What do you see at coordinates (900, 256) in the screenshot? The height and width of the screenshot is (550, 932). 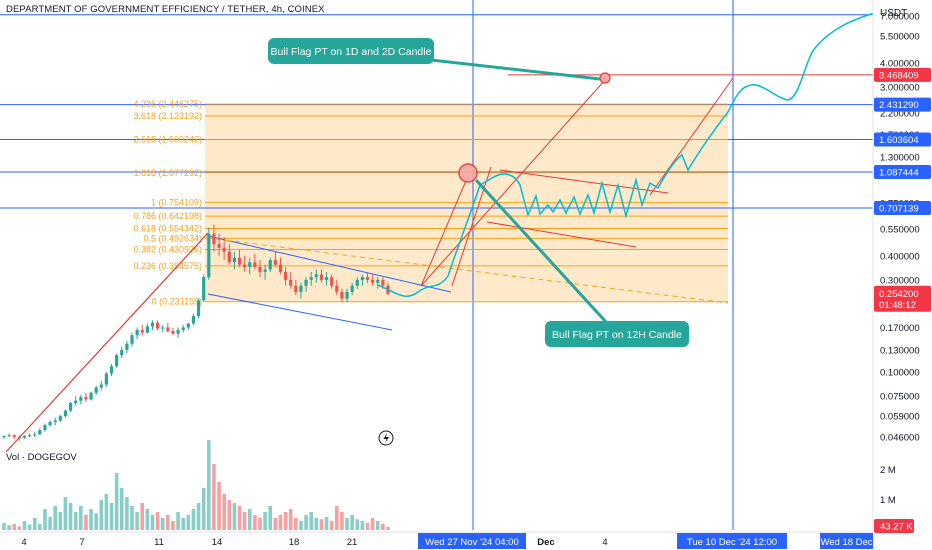 I see `price-tick: 0.400000` at bounding box center [900, 256].